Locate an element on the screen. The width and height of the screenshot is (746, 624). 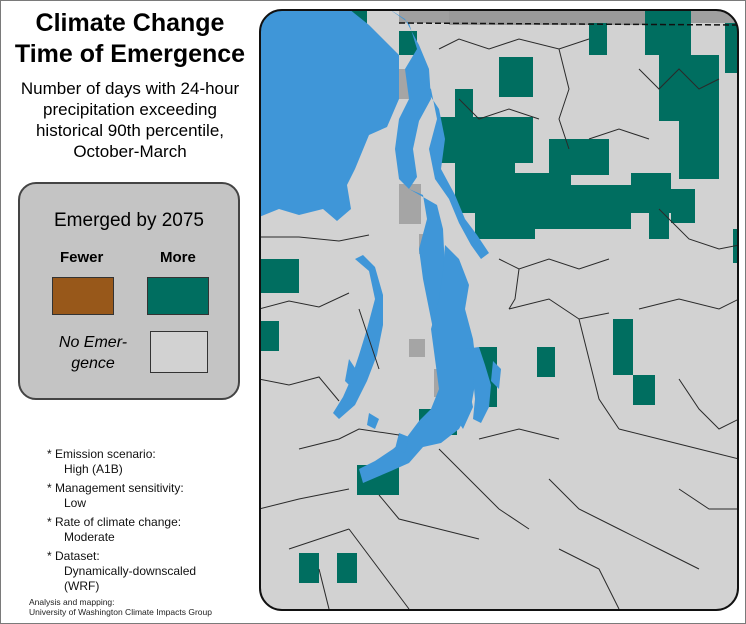
note-value-line-1: Dynamically-downscaled is located at coordinates (130, 571).